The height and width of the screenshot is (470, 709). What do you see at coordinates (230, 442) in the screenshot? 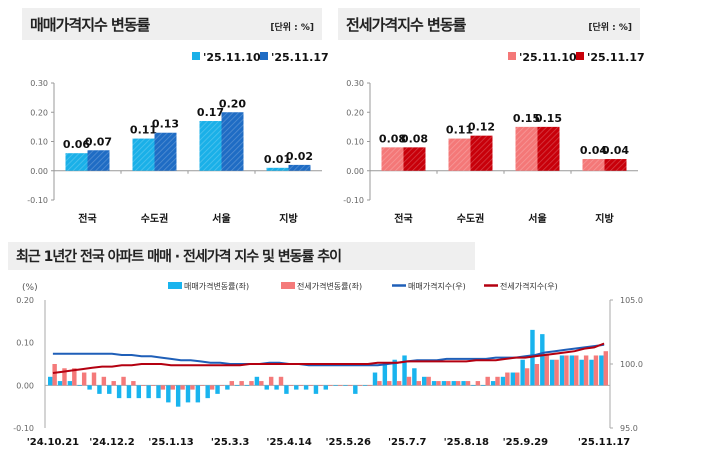
I see `trend-x-tick: '25.3.3` at bounding box center [230, 442].